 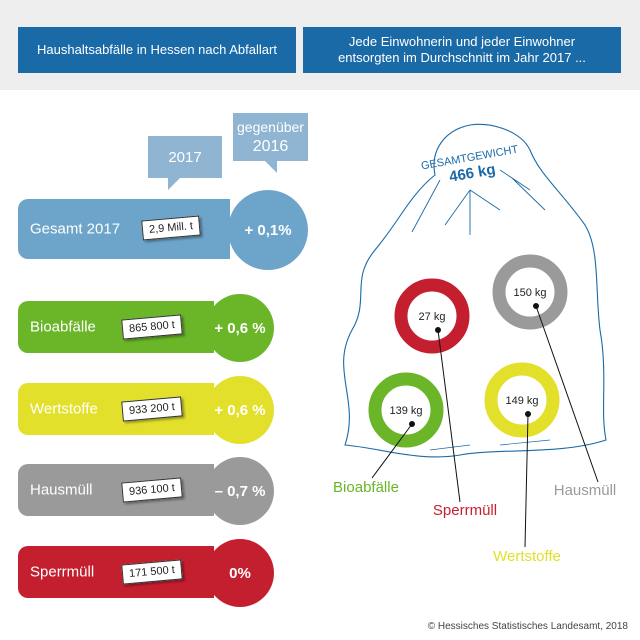 What do you see at coordinates (270, 146) in the screenshot?
I see `comparison-bubble-line2: 2016` at bounding box center [270, 146].